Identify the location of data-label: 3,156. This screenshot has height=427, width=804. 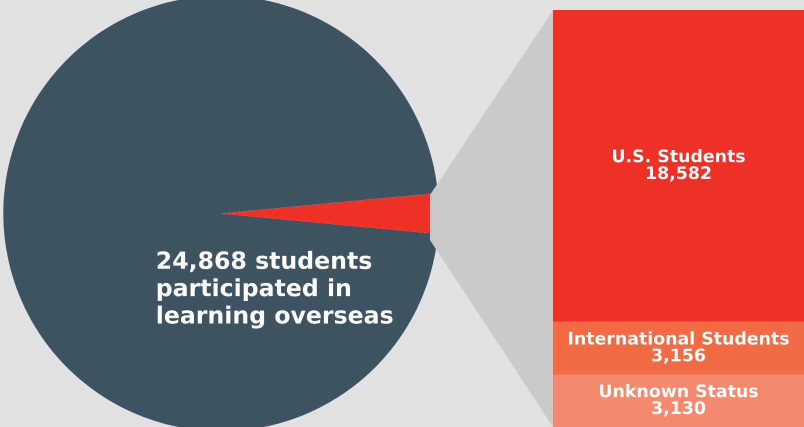
(679, 356).